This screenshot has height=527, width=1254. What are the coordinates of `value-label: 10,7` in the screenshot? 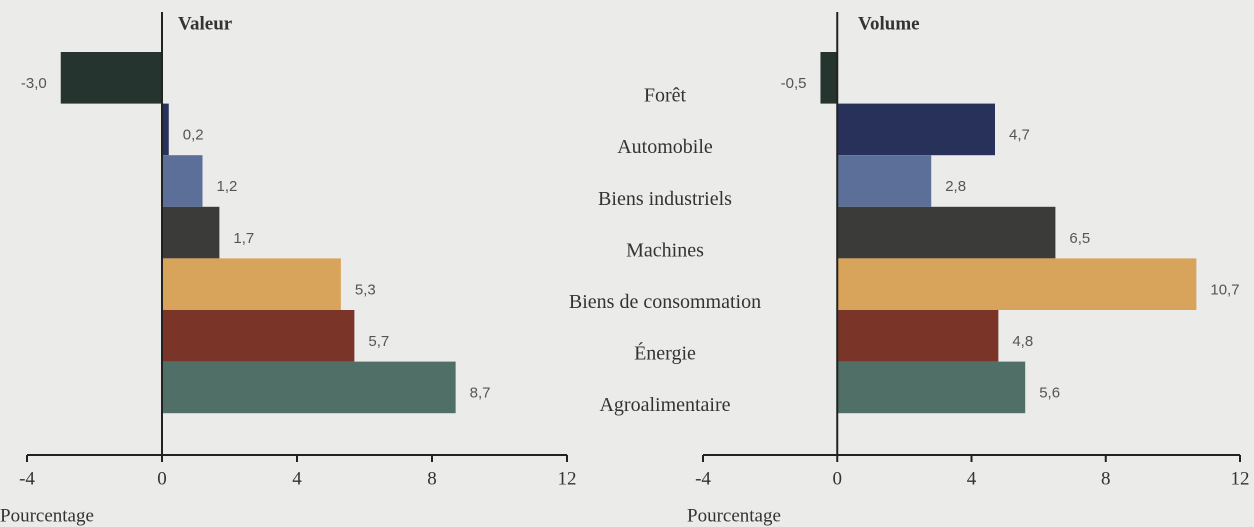 It's located at (1224, 289).